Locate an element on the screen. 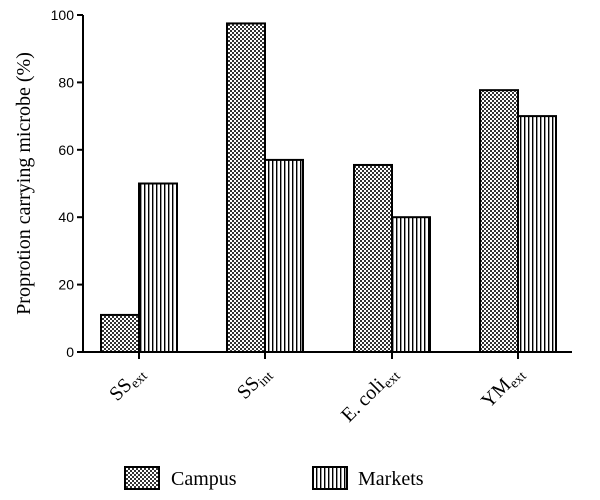 This screenshot has width=600, height=500. y-tick-label: 20 is located at coordinates (66, 285).